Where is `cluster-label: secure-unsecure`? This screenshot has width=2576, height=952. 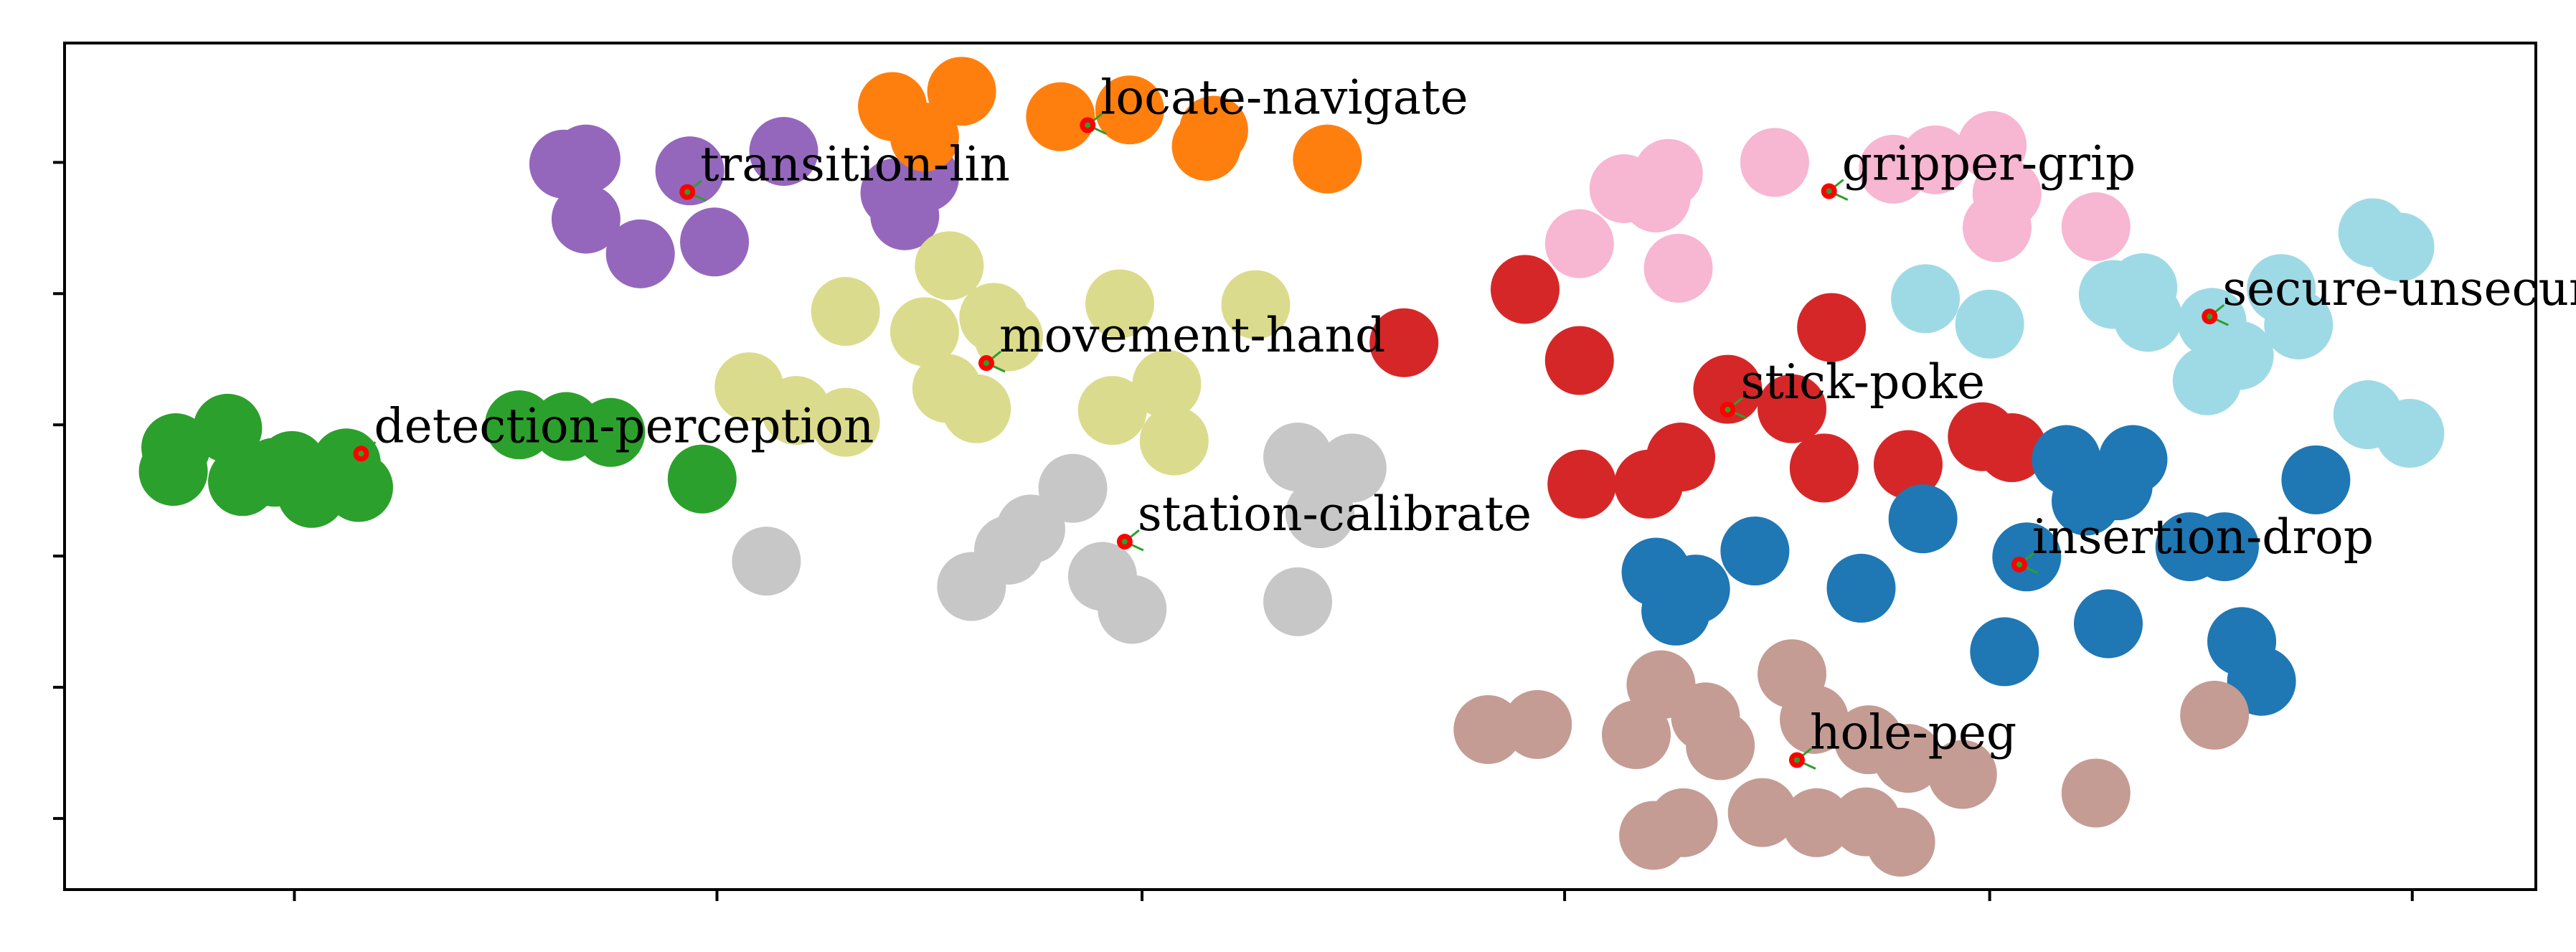
cluster-label: secure-unsecure is located at coordinates (2399, 288).